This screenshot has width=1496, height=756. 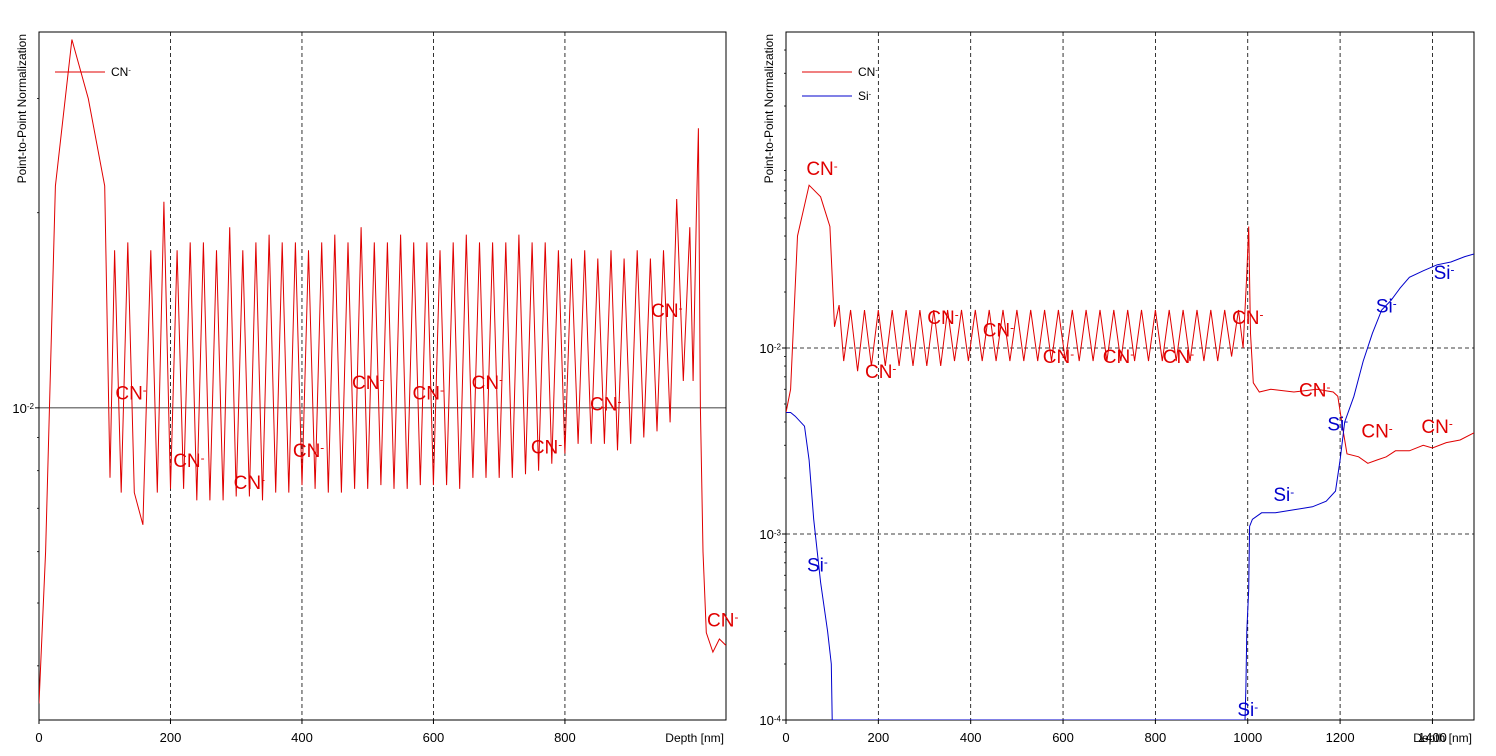 I want to click on x-tick-label: 1000, so click(x=1247, y=737).